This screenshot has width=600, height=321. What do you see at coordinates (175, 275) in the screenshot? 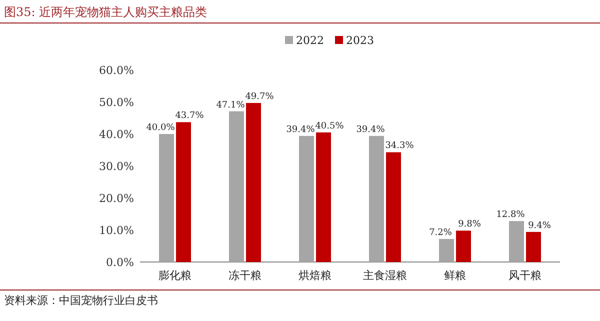
I see `x-tick-label: 膨化粮` at bounding box center [175, 275].